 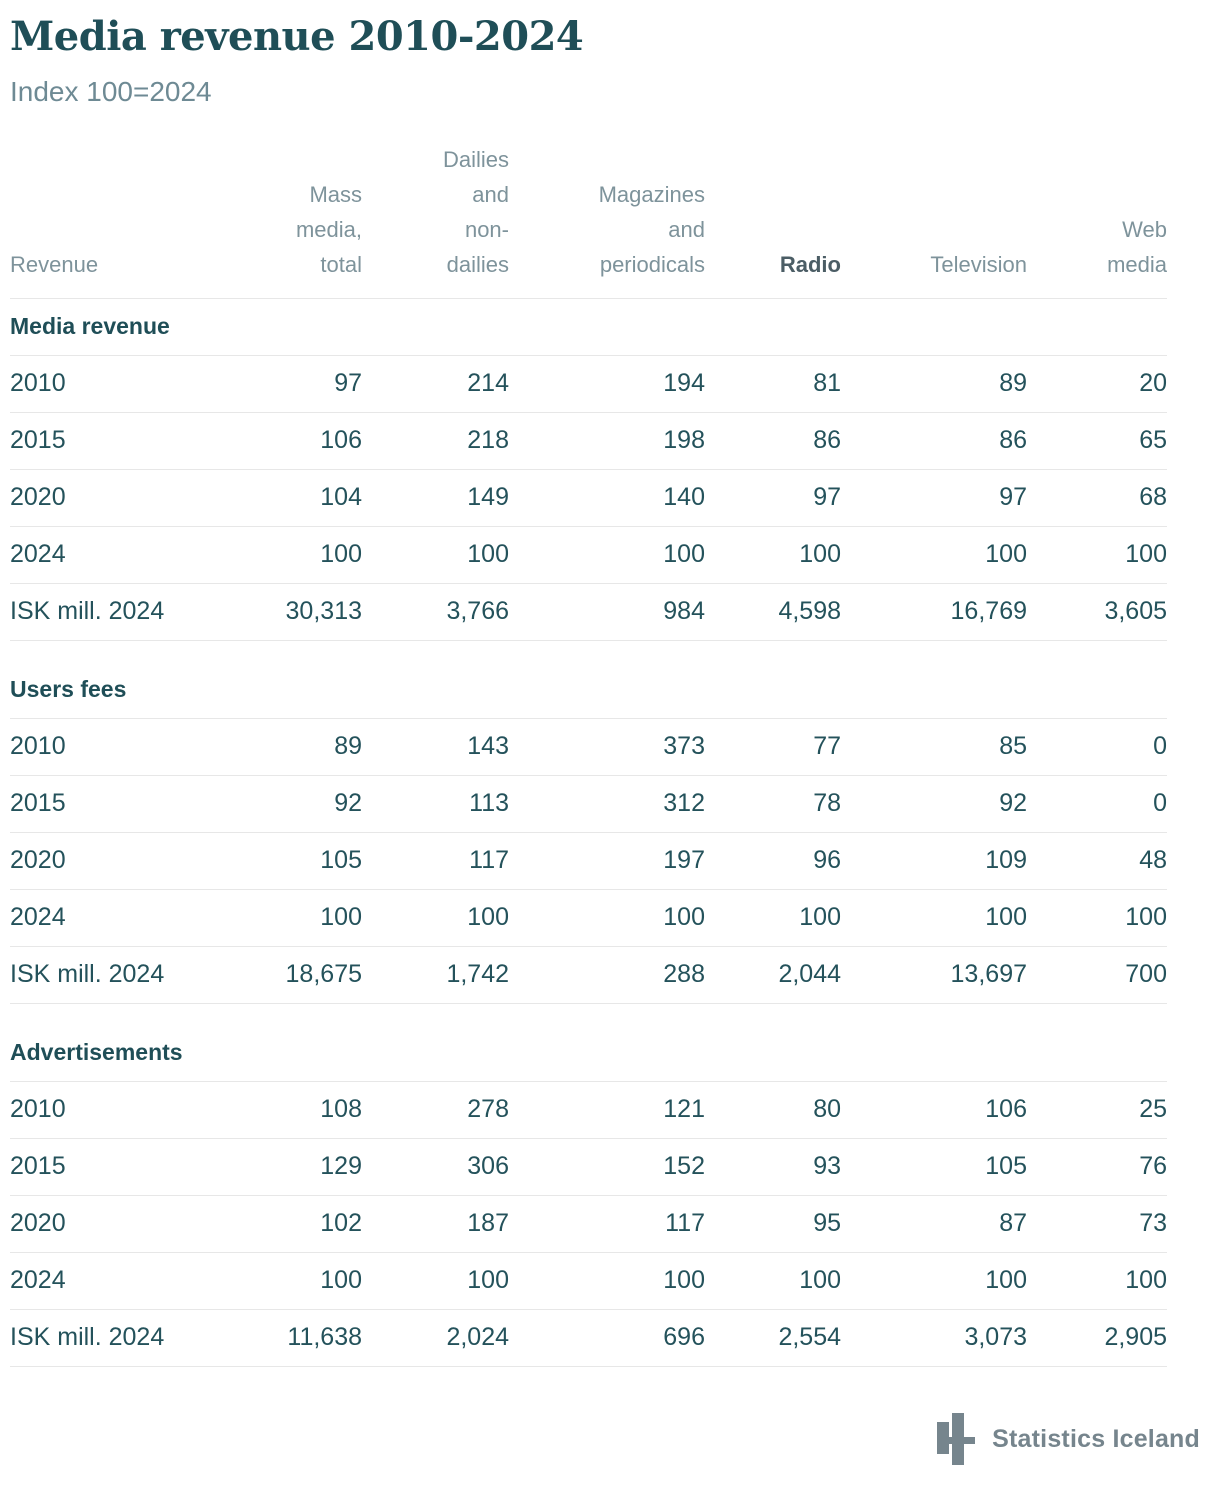 What do you see at coordinates (934, 1338) in the screenshot?
I see `cell: 3,073` at bounding box center [934, 1338].